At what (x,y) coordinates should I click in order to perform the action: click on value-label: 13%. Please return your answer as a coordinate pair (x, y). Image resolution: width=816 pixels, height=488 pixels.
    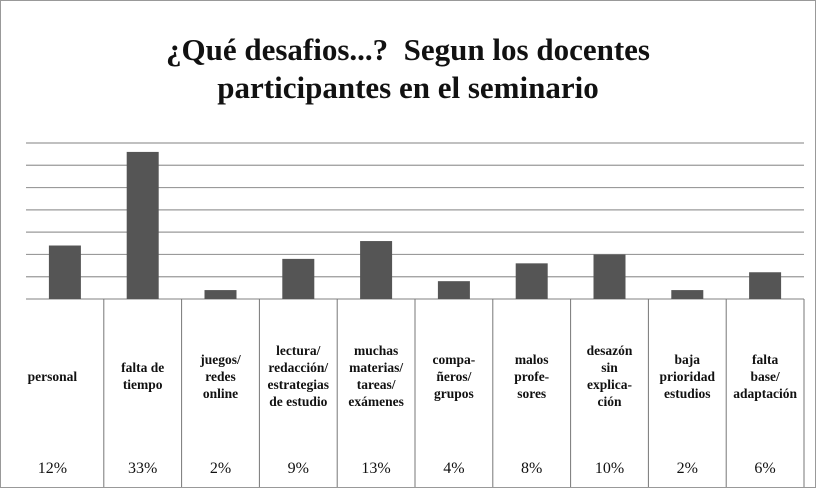
    Looking at the image, I should click on (376, 468).